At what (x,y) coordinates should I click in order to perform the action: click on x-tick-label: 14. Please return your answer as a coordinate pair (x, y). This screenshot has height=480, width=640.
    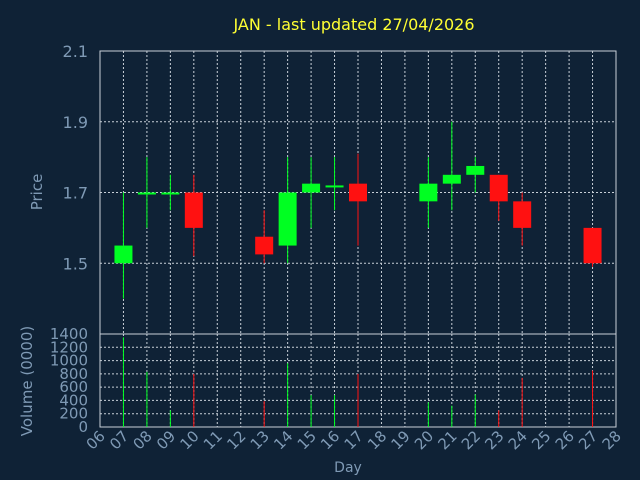
    Looking at the image, I should click on (283, 440).